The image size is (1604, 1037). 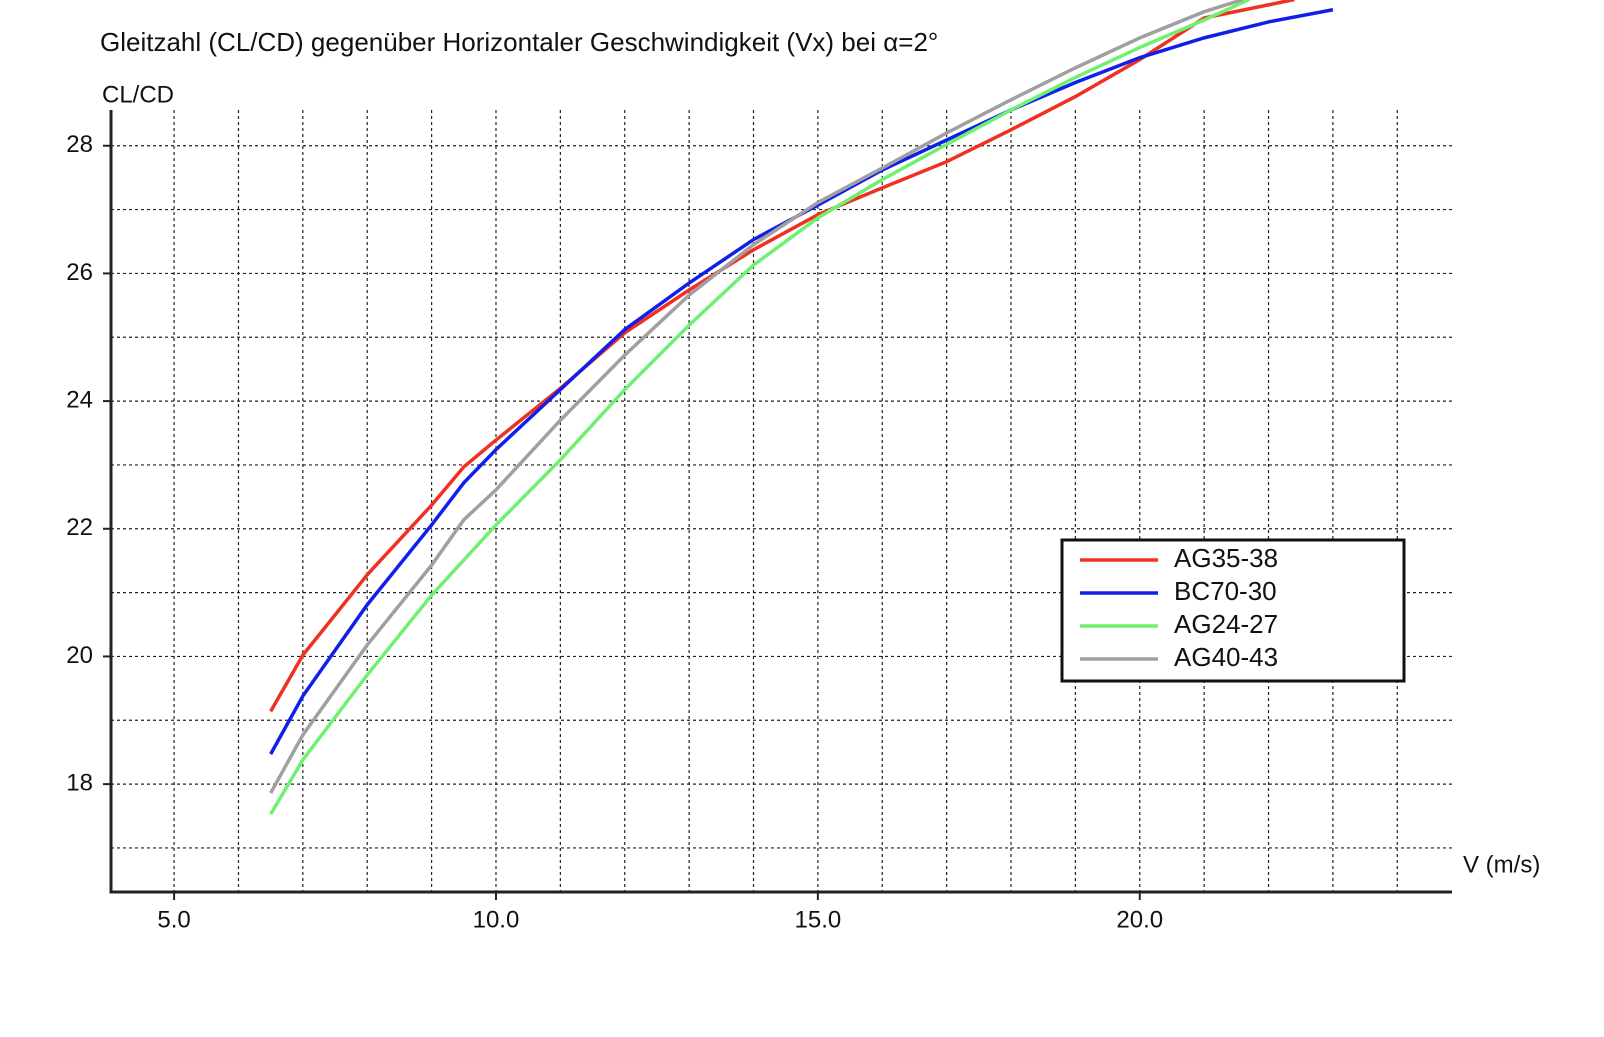 What do you see at coordinates (496, 919) in the screenshot?
I see `x-tick-label: 10.0` at bounding box center [496, 919].